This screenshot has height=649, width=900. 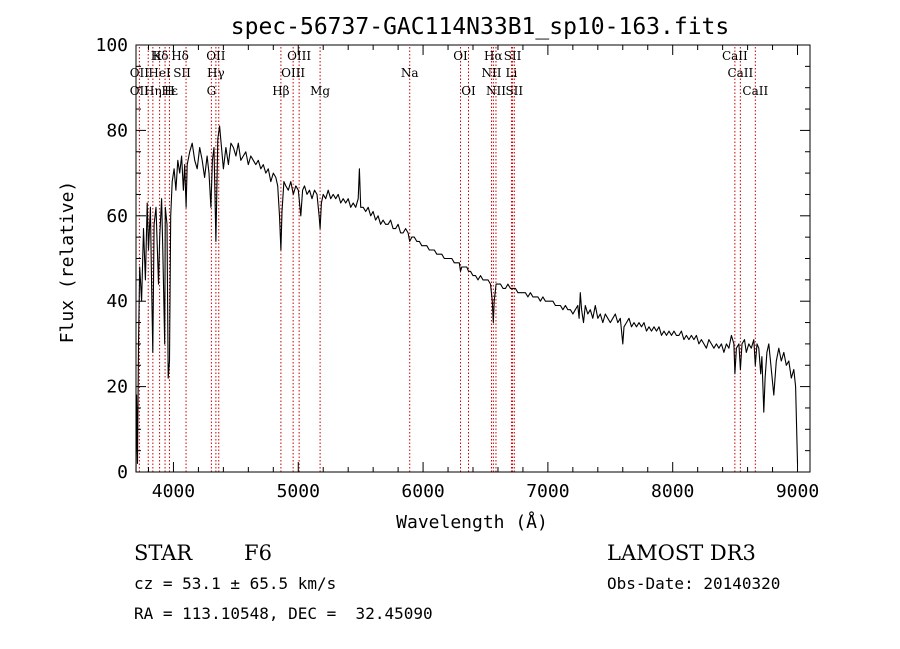 What do you see at coordinates (67, 262) in the screenshot?
I see `y-axis-label: Flux (relative)` at bounding box center [67, 262].